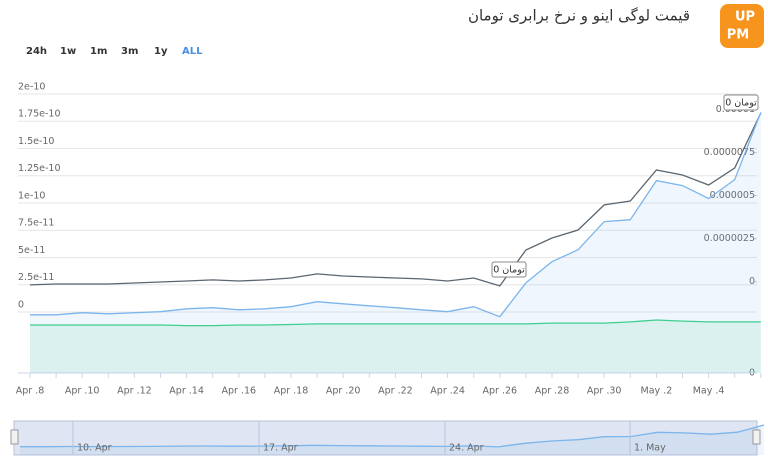  I want to click on y2-tick-label: 0.0000075, so click(729, 152).